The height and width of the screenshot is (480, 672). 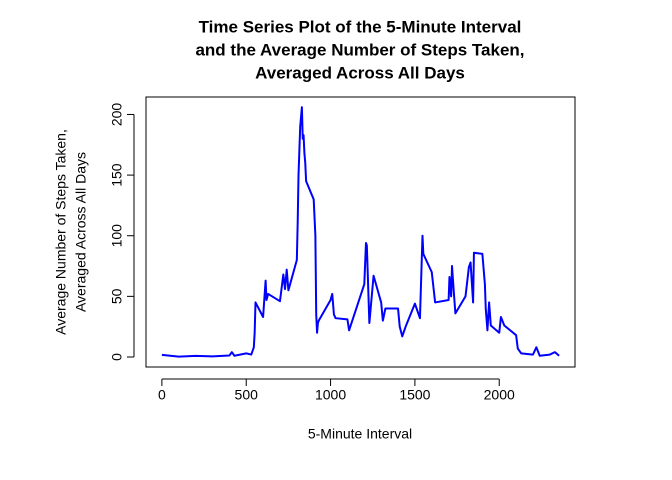 What do you see at coordinates (414, 395) in the screenshot?
I see `x-tick-label: 1500` at bounding box center [414, 395].